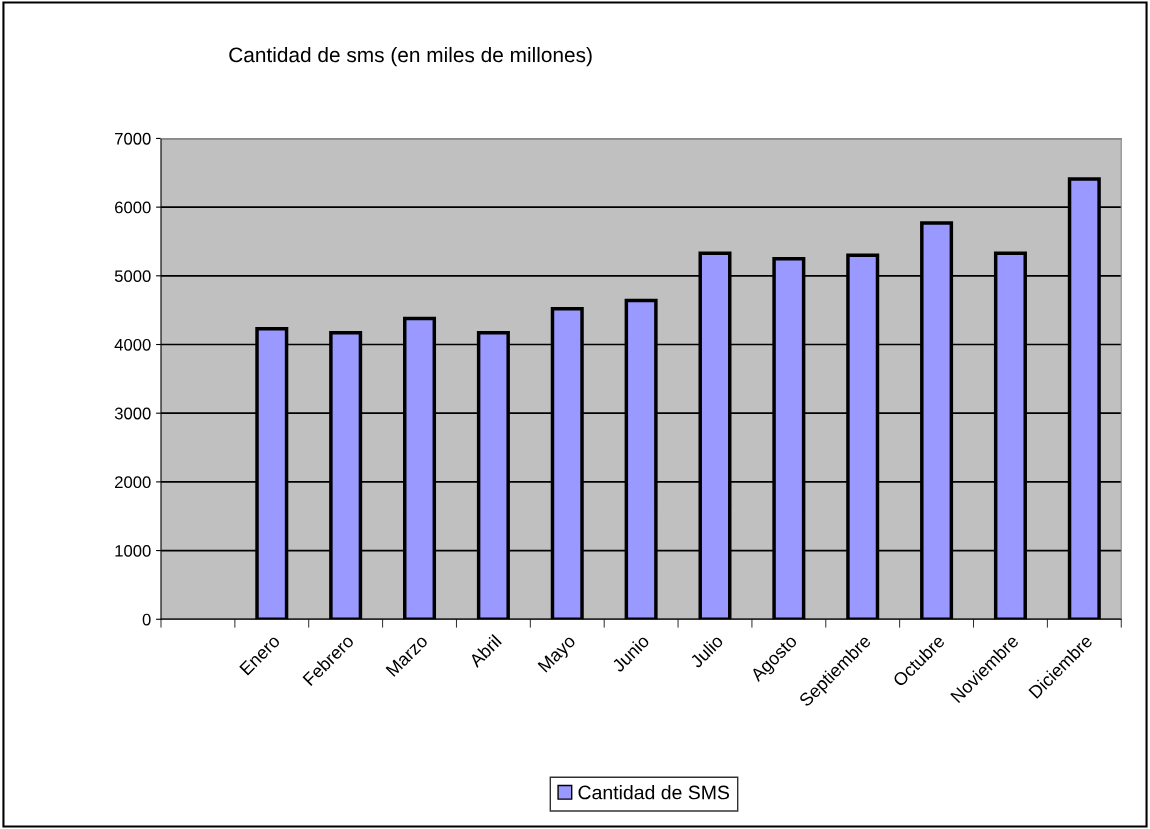 The height and width of the screenshot is (829, 1150). I want to click on legend-label: Cantidad de SMS, so click(654, 792).